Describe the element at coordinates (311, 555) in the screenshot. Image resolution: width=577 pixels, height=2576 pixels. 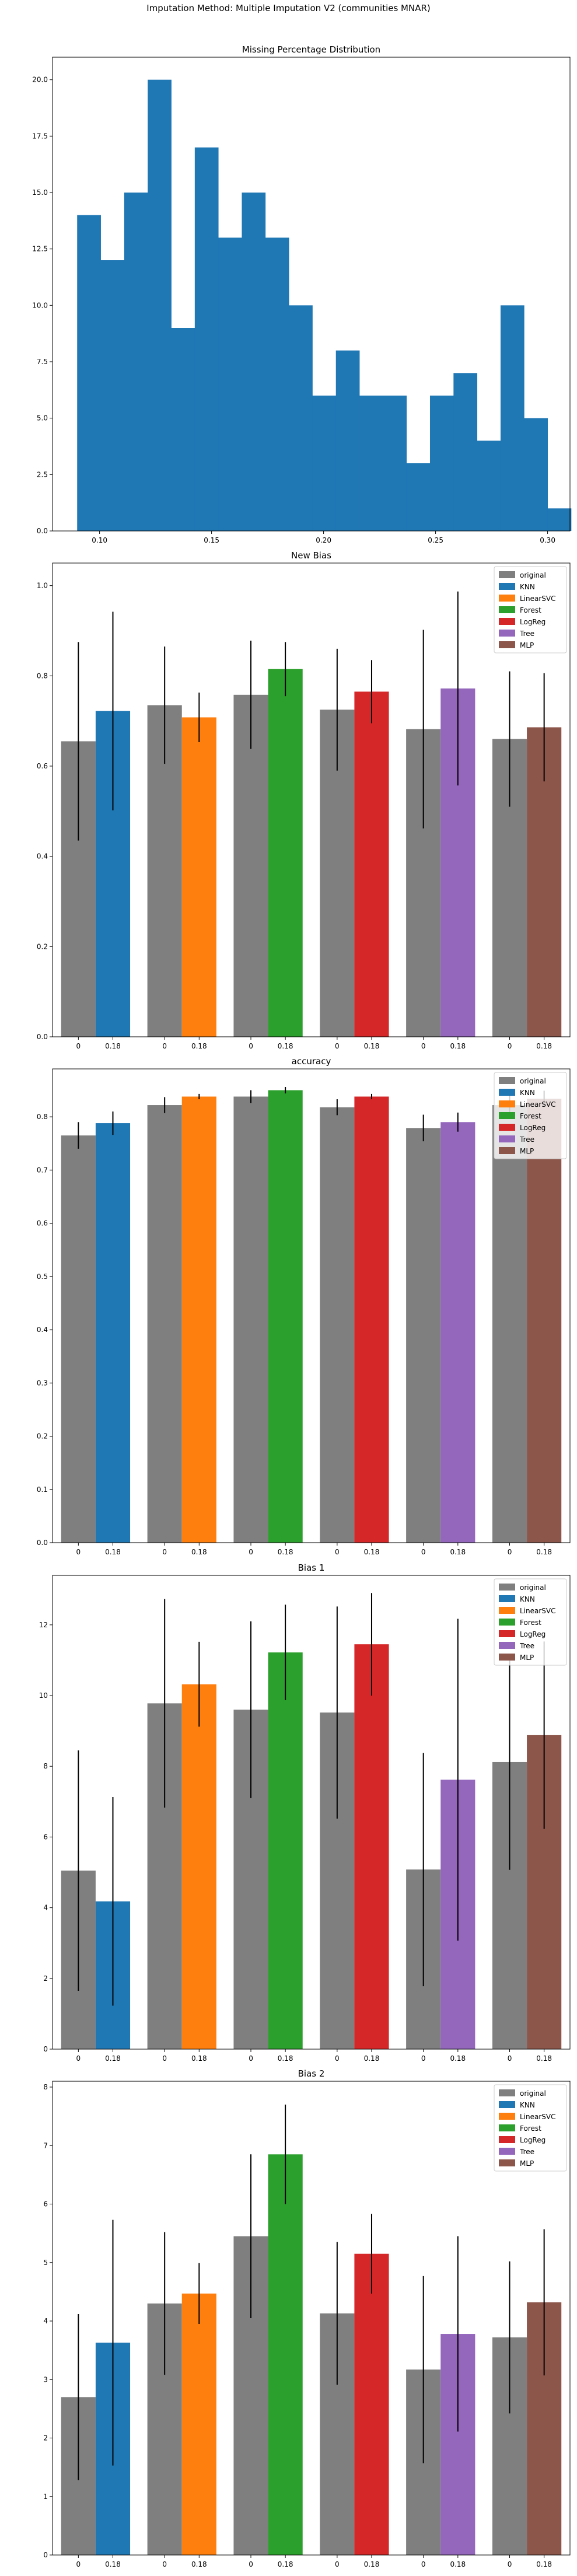
I see `chart-title: New Bias` at that location.